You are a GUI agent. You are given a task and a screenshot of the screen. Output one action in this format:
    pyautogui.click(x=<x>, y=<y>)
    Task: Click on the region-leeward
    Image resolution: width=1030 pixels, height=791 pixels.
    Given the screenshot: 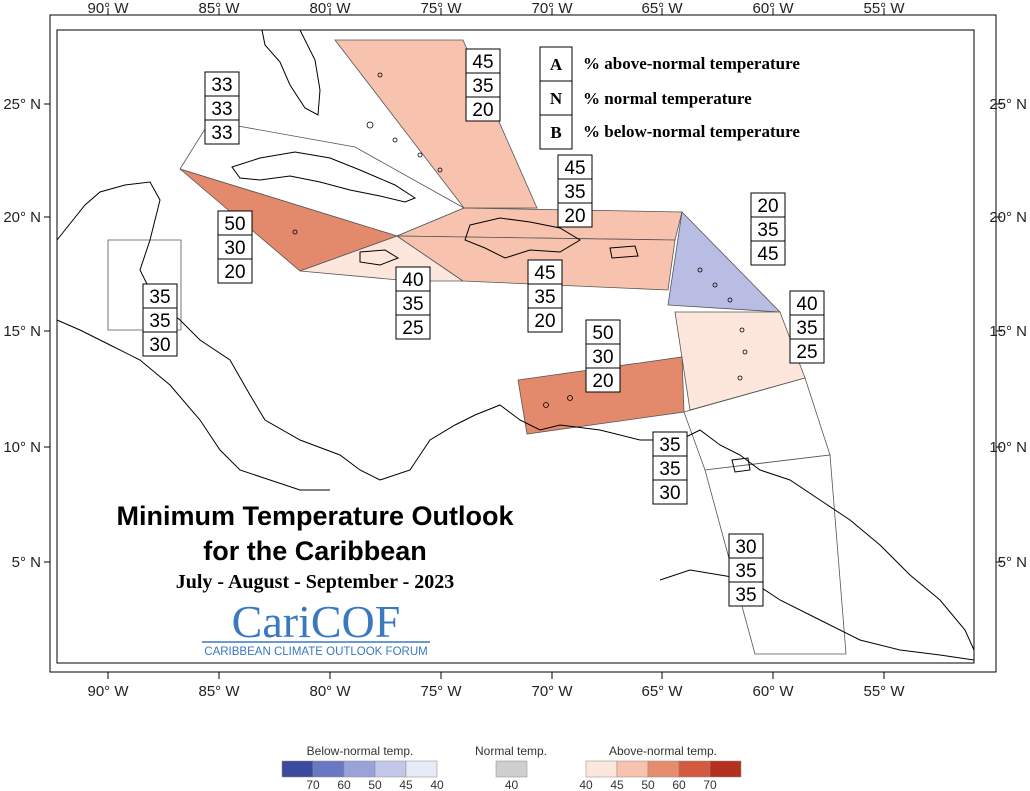 What is the action you would take?
    pyautogui.click(x=724, y=262)
    